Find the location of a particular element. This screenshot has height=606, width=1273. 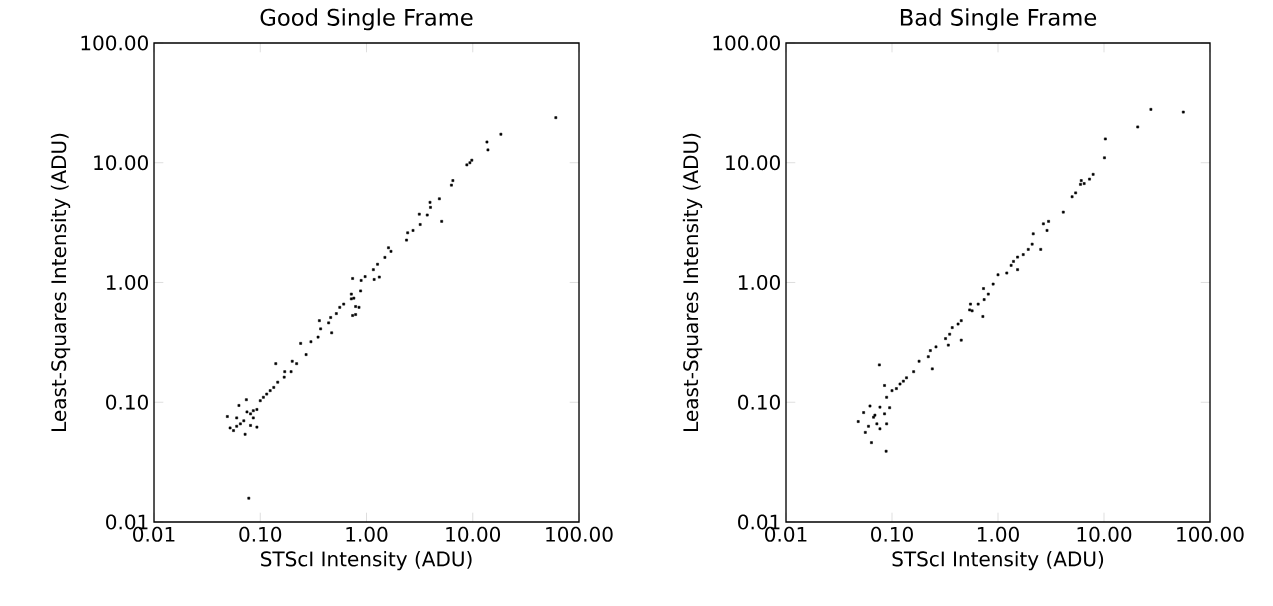

chart-title: Bad Single Frame is located at coordinates (998, 19).